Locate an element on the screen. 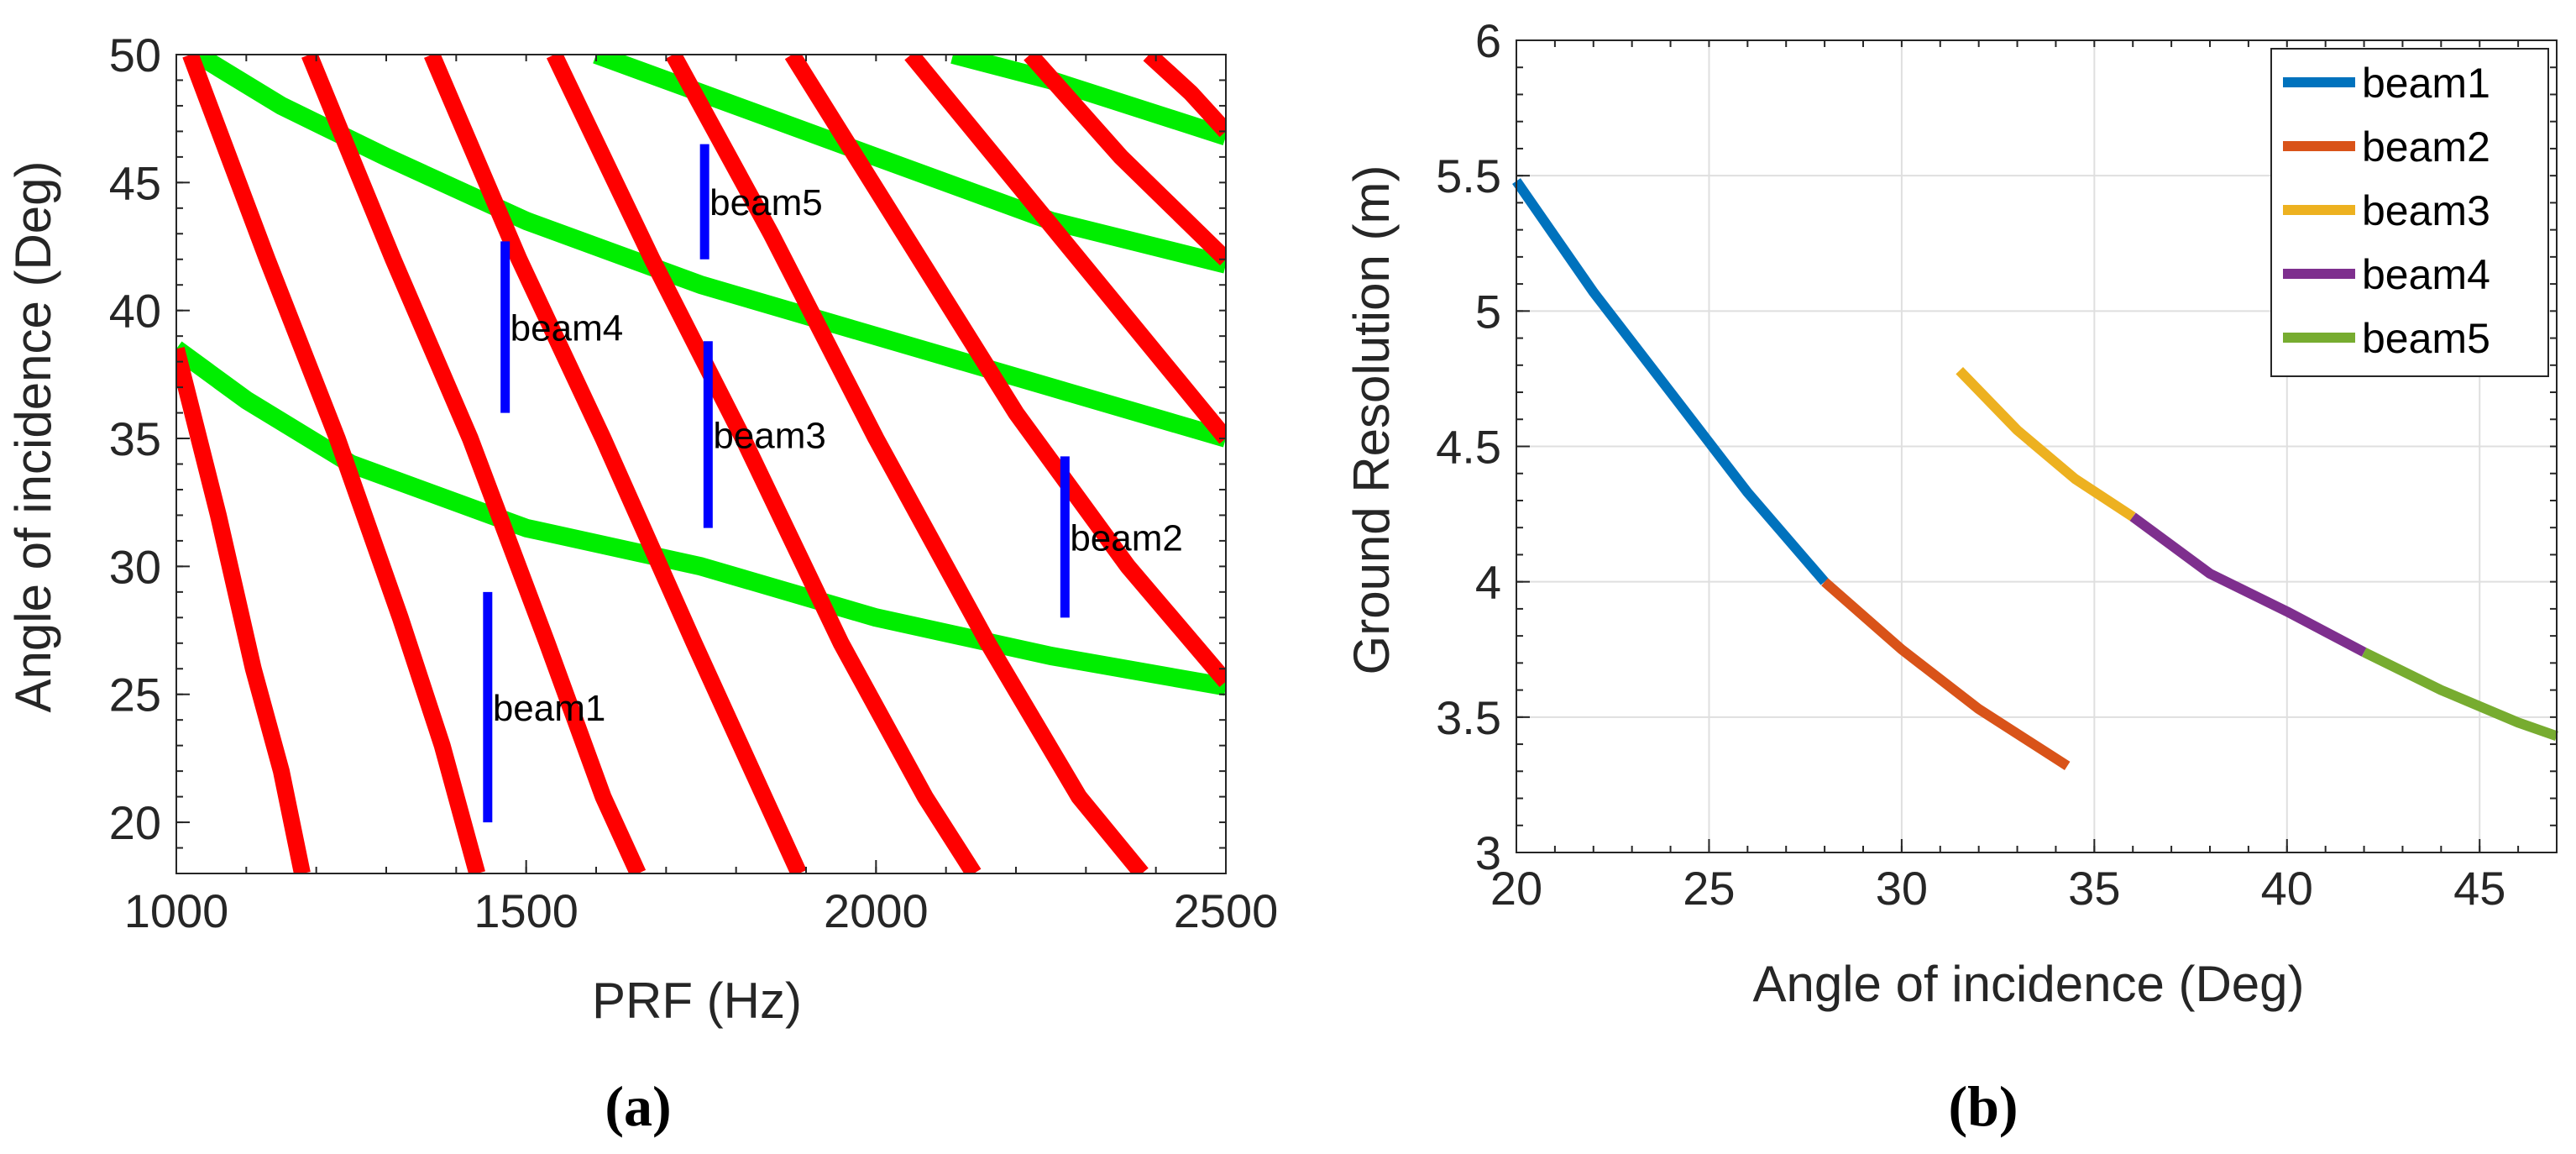 The height and width of the screenshot is (1154, 2576). x-tick-label: 20 is located at coordinates (1516, 888).